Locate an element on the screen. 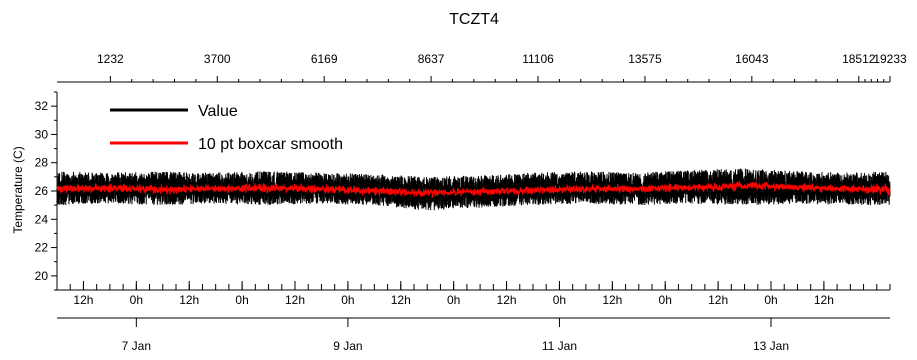  top-tick-label: 11106 is located at coordinates (538, 59).